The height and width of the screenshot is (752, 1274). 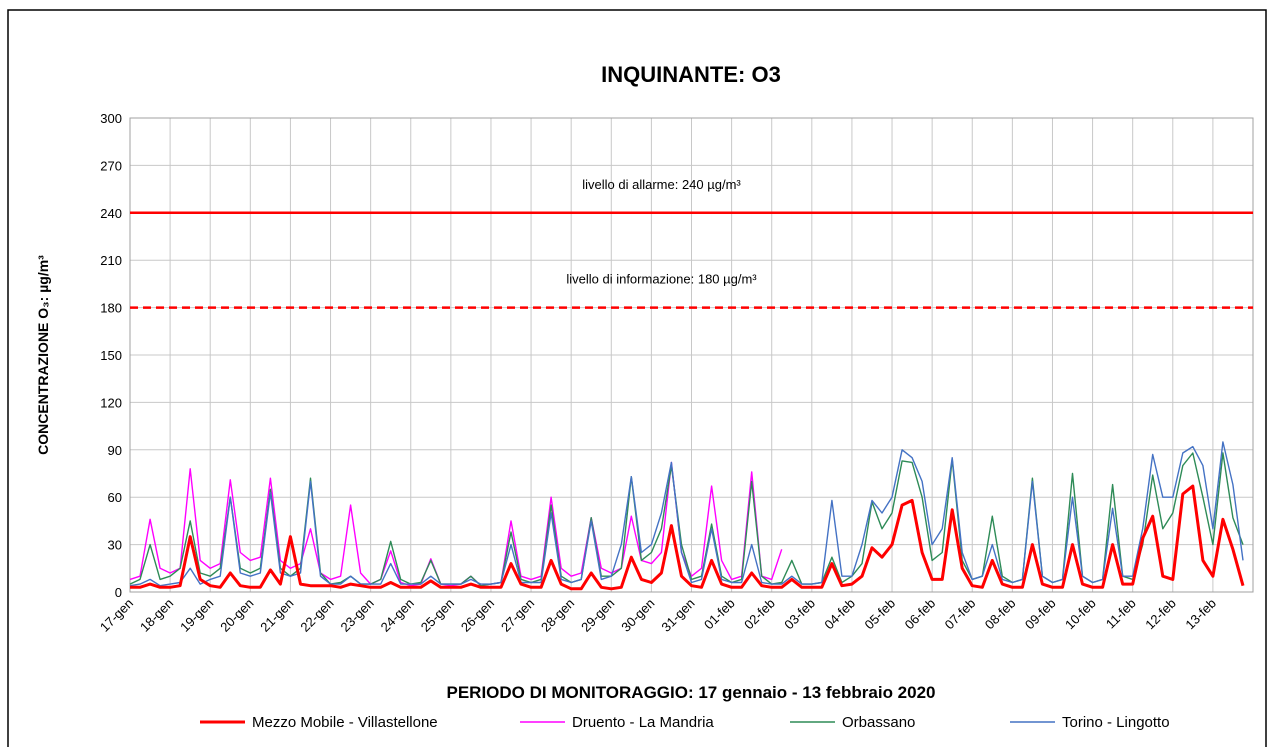 What do you see at coordinates (115, 497) in the screenshot?
I see `y-tick-label: 60` at bounding box center [115, 497].